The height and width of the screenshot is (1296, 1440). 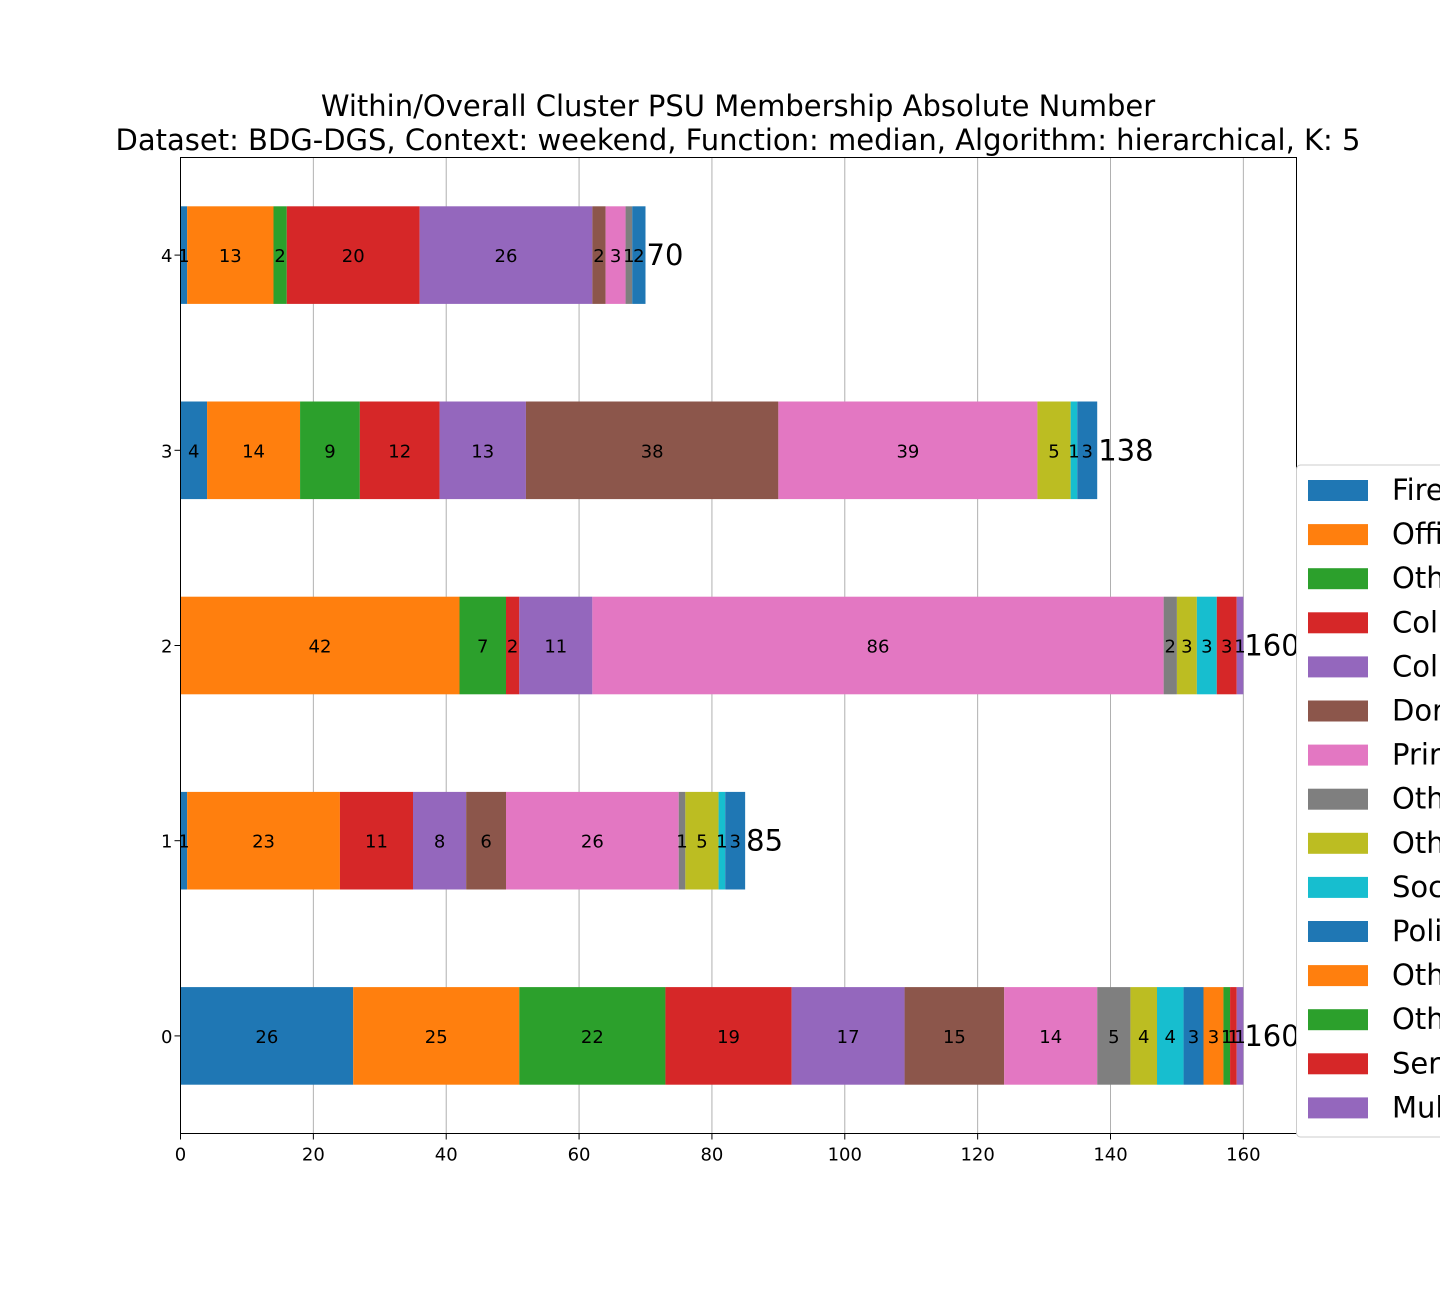 I want to click on x-tick-label: 0, so click(x=180, y=1155).